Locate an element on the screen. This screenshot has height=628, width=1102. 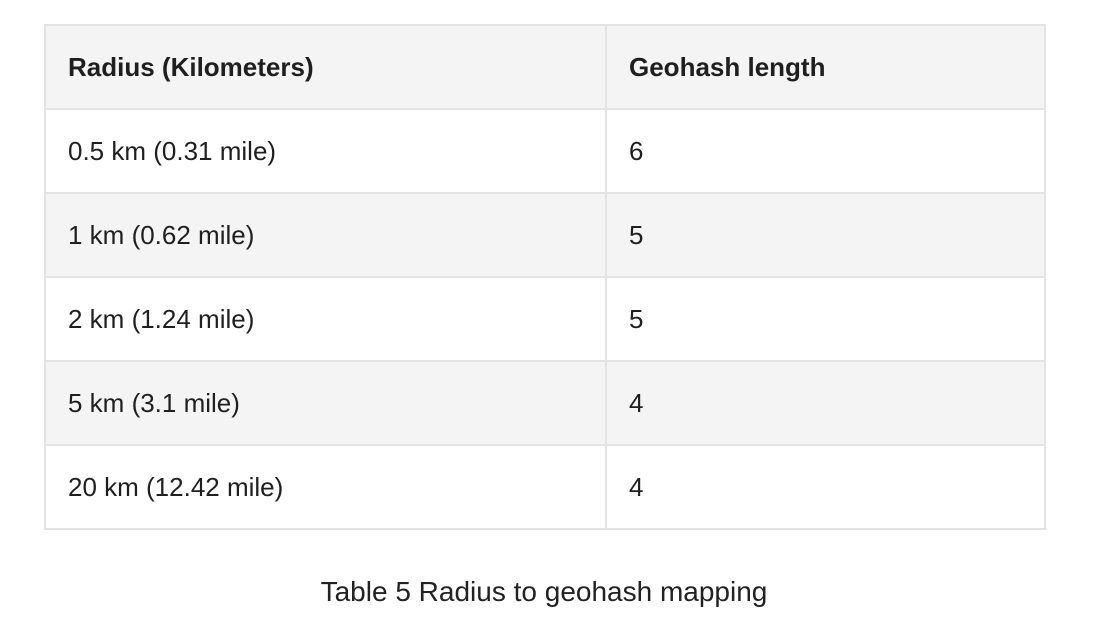
table-row: 0.5 km (0.31 mile) 6 is located at coordinates (545, 151).